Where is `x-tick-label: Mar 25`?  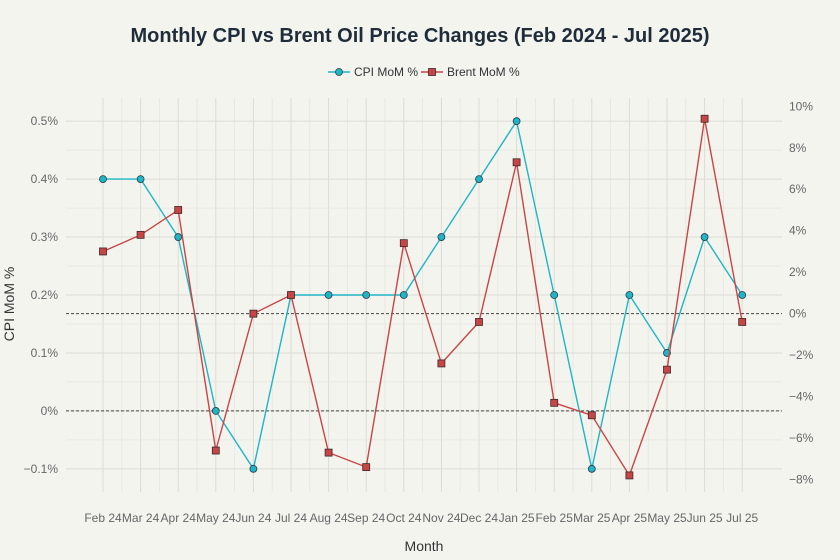
x-tick-label: Mar 25 is located at coordinates (592, 518).